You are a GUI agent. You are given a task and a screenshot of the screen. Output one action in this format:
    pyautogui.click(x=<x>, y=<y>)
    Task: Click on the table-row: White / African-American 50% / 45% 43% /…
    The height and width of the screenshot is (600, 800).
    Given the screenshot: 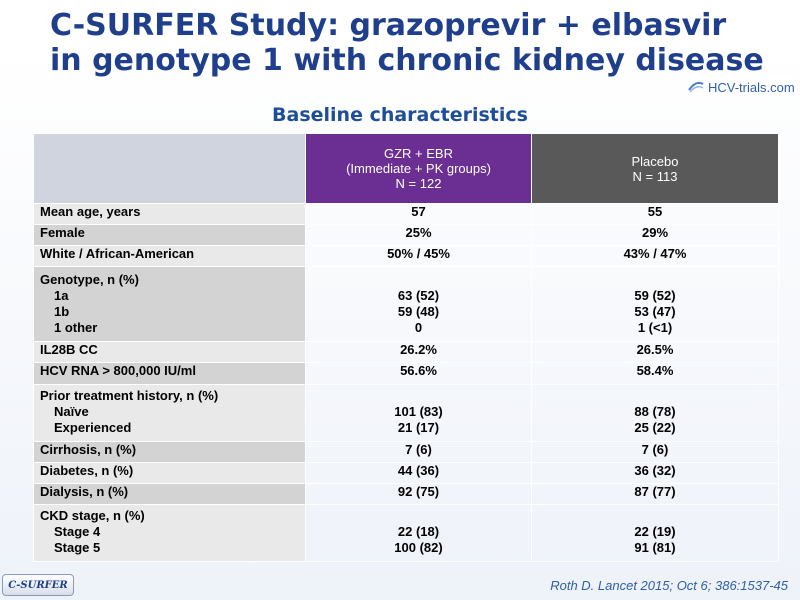 What is the action you would take?
    pyautogui.click(x=406, y=256)
    